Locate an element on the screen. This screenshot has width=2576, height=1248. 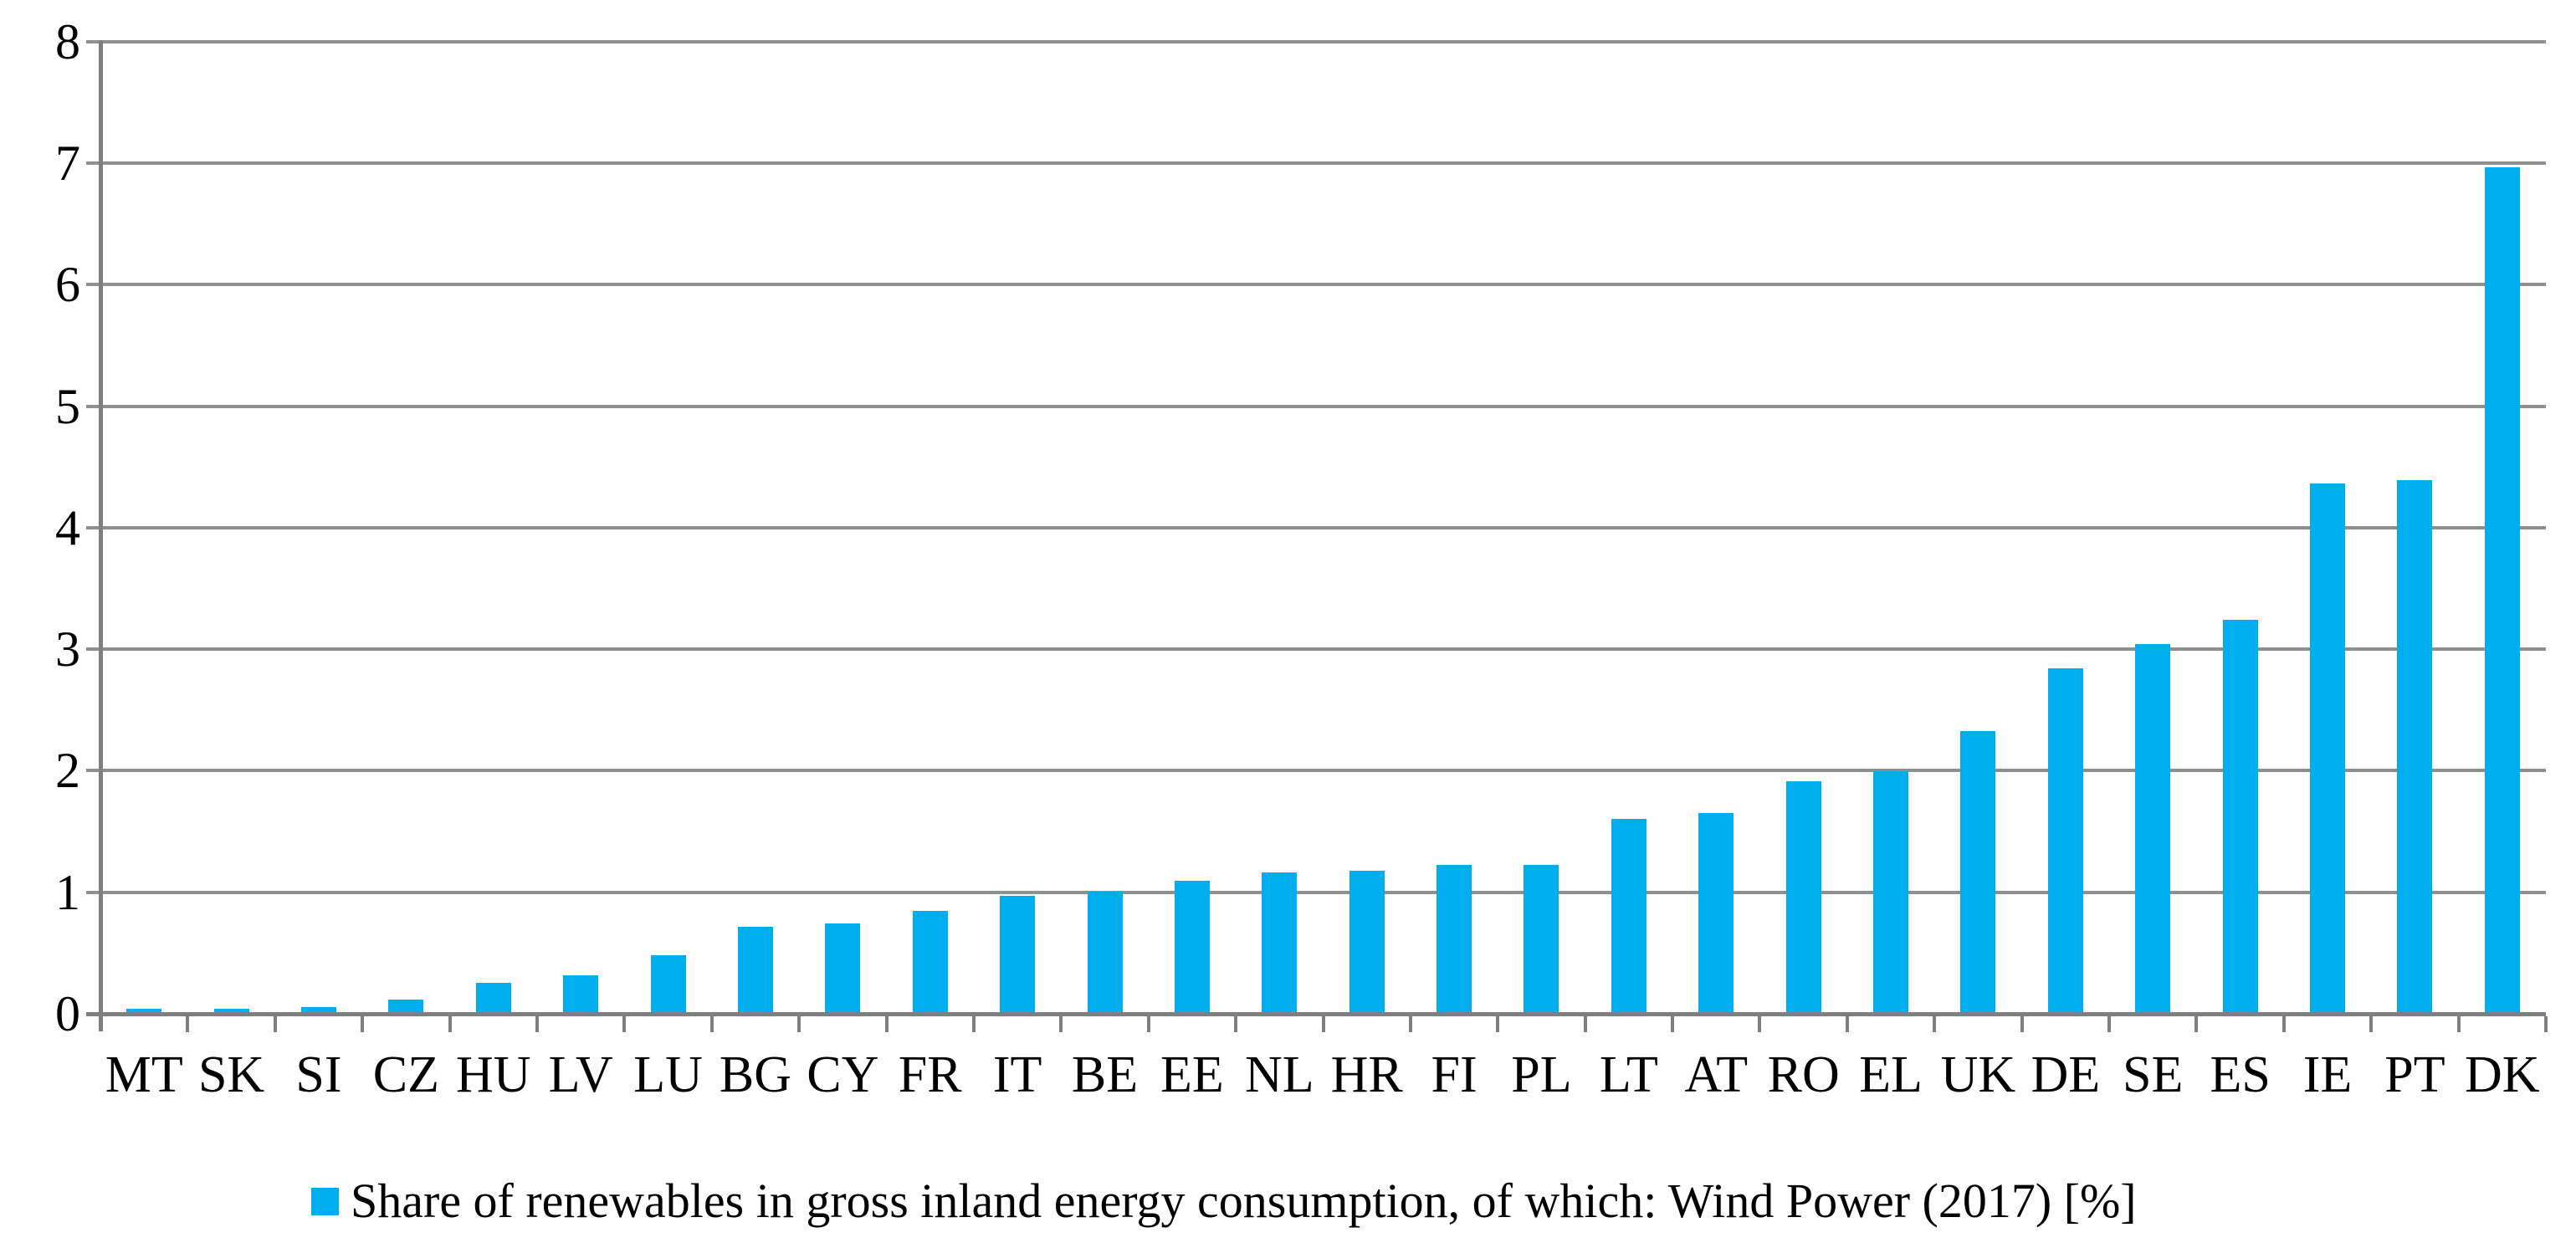
bar-at is located at coordinates (1716, 912).